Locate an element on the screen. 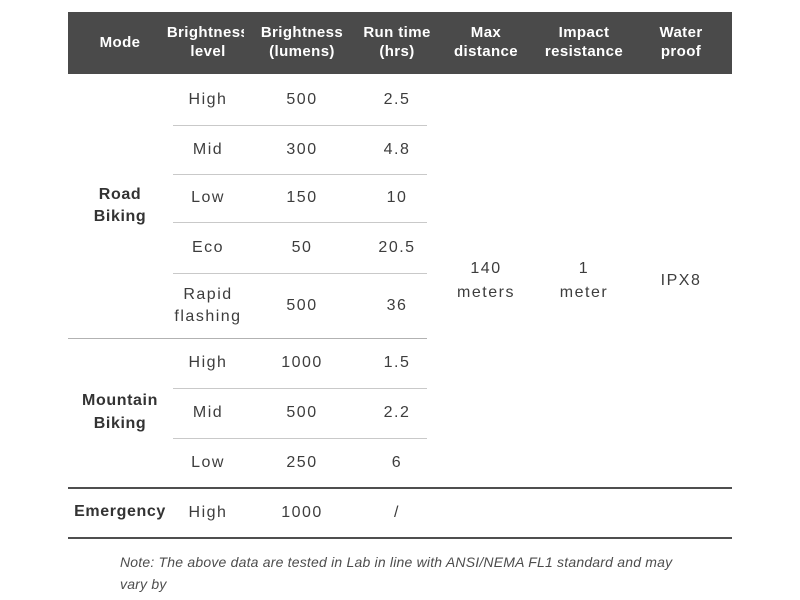 The height and width of the screenshot is (600, 800). header-mode: Mode is located at coordinates (120, 43).